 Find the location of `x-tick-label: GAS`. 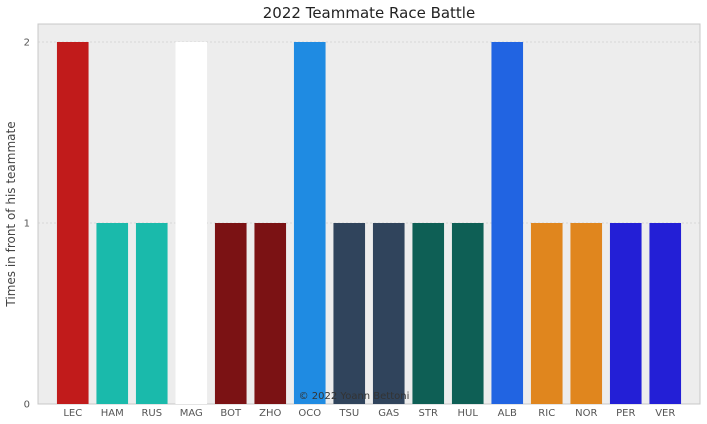

x-tick-label: GAS is located at coordinates (388, 413).